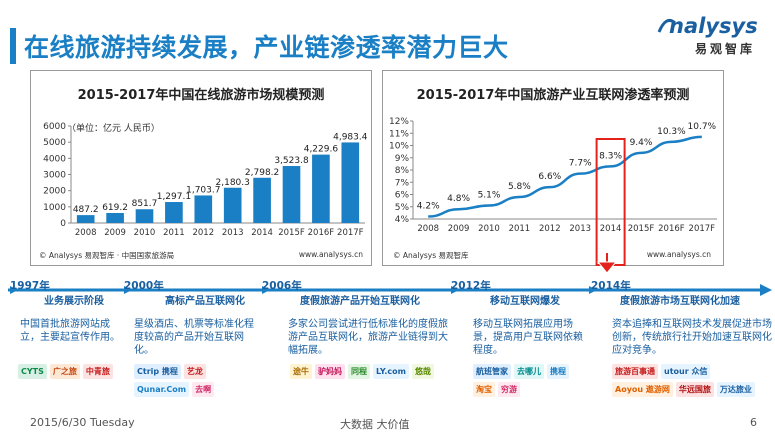 This screenshot has width=775, height=436. What do you see at coordinates (350, 233) in the screenshot?
I see `x-tick-label: 2017F` at bounding box center [350, 233].